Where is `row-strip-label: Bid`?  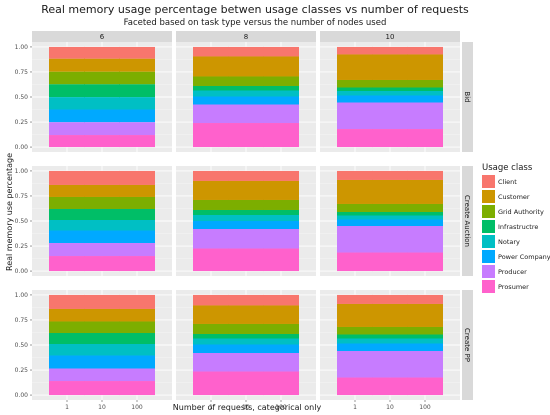
row-strip-label: Bid is located at coordinates (467, 96).